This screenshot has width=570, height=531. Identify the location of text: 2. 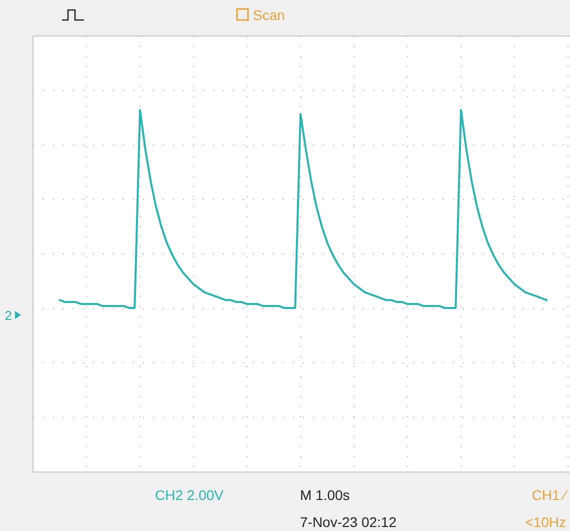
(8, 315).